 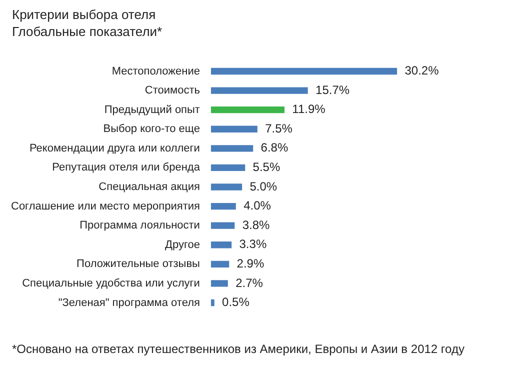 I want to click on data-label: 11.9%, so click(x=309, y=109).